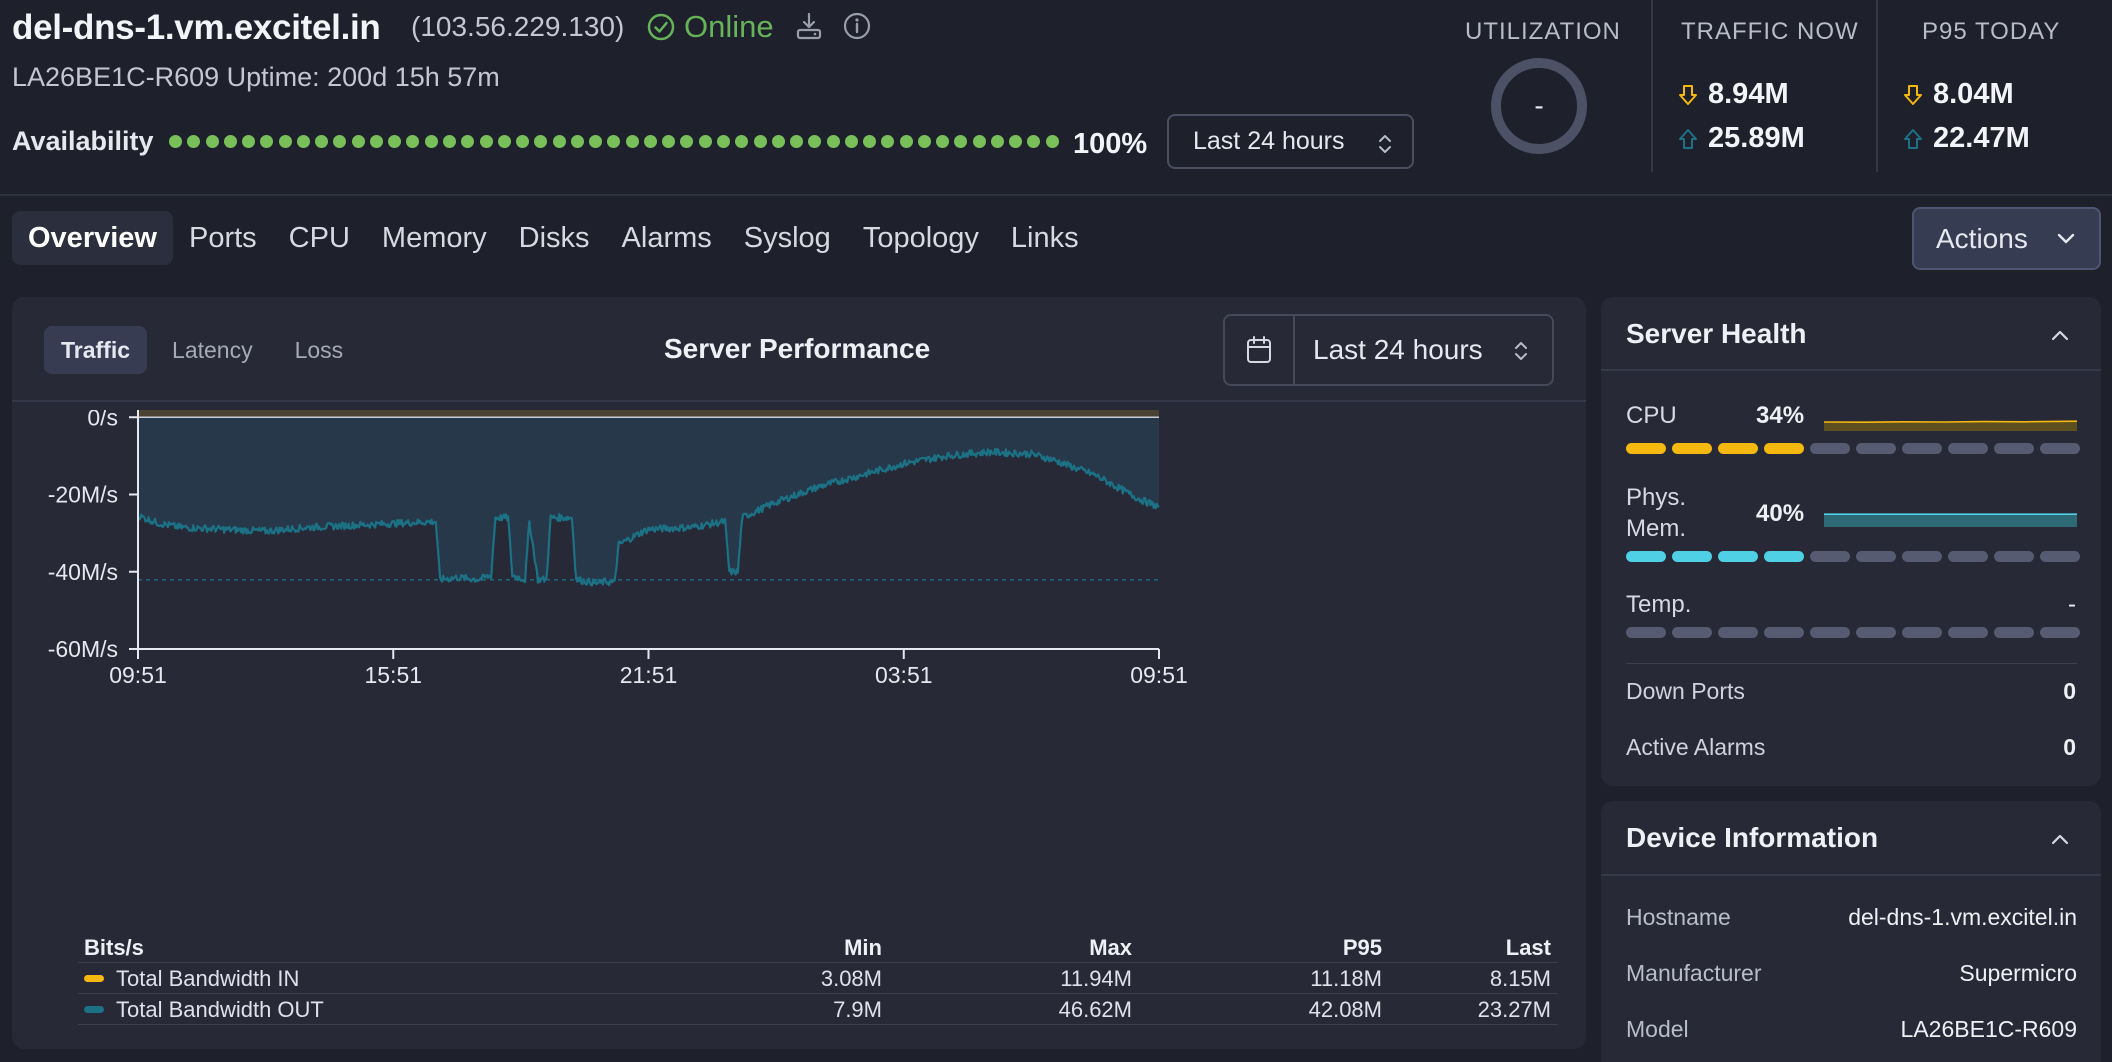 Image resolution: width=2112 pixels, height=1062 pixels. I want to click on down-ports-label: Down Ports, so click(1685, 691).